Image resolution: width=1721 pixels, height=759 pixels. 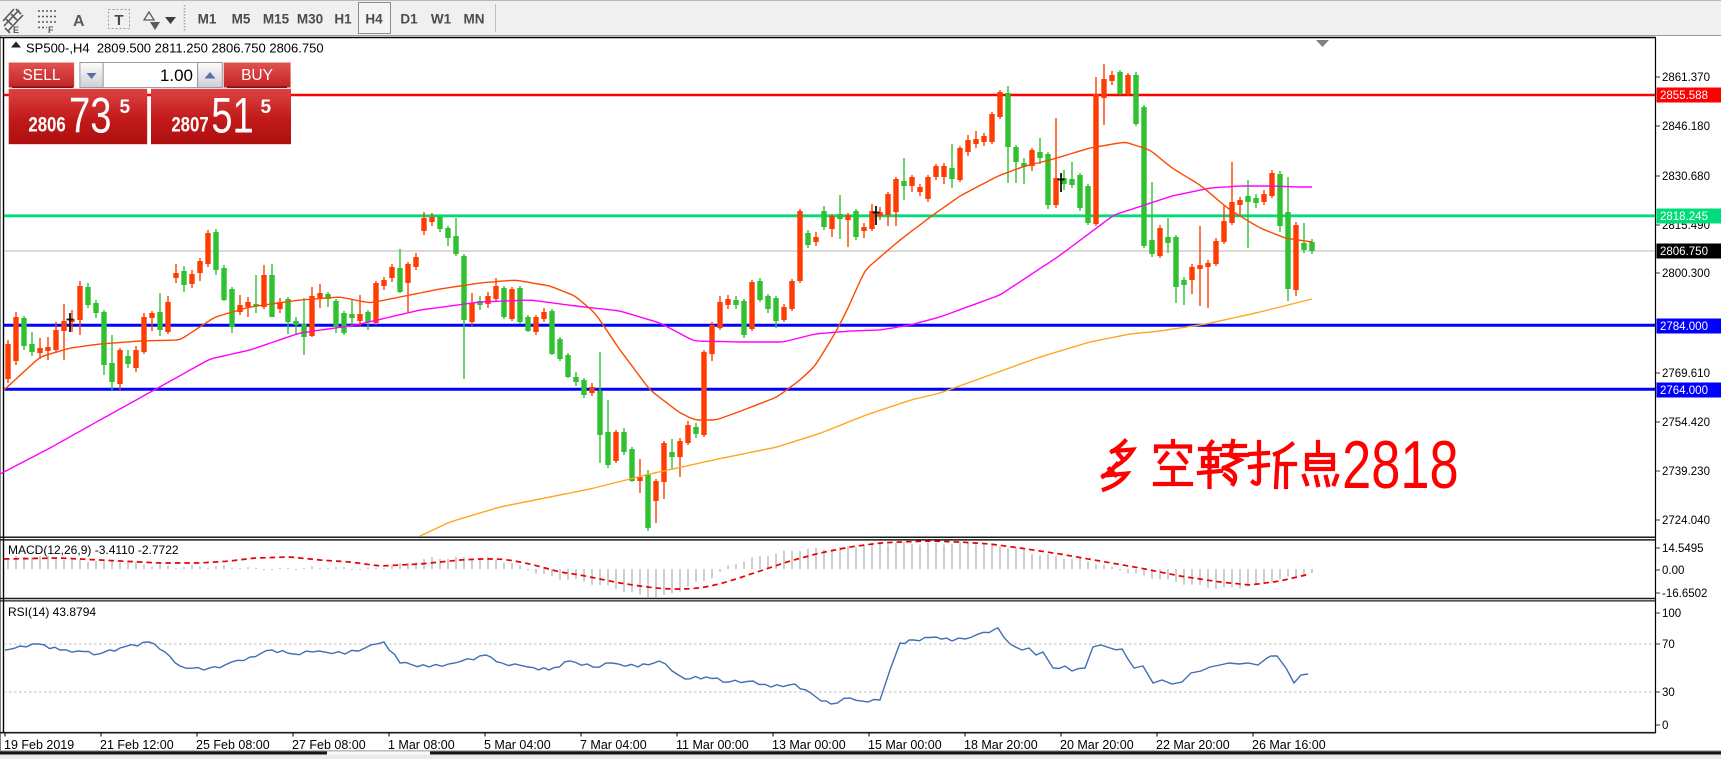 I want to click on svg-text: 2784.000, so click(x=1684, y=327).